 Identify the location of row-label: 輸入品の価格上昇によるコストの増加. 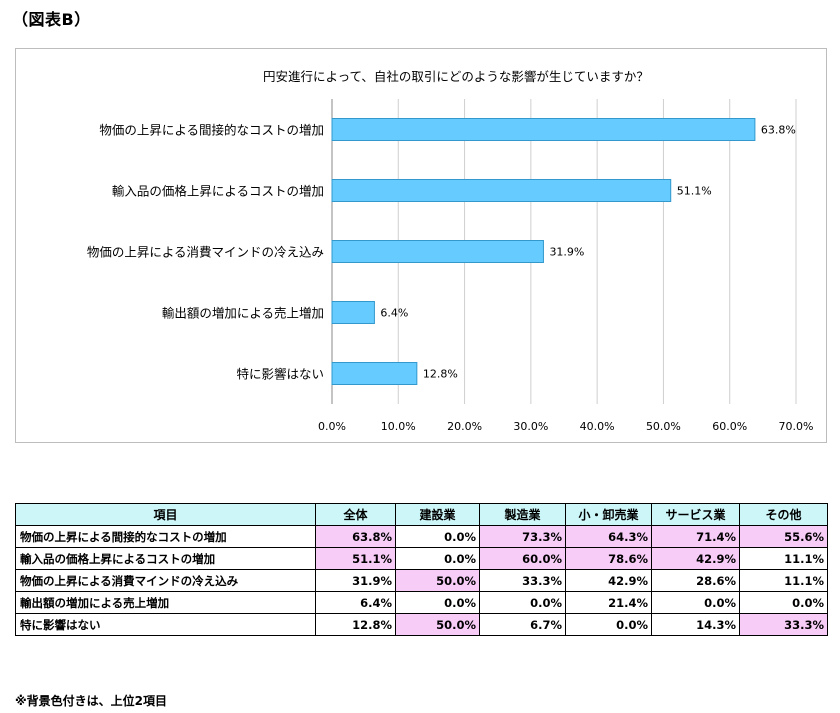
(165, 558).